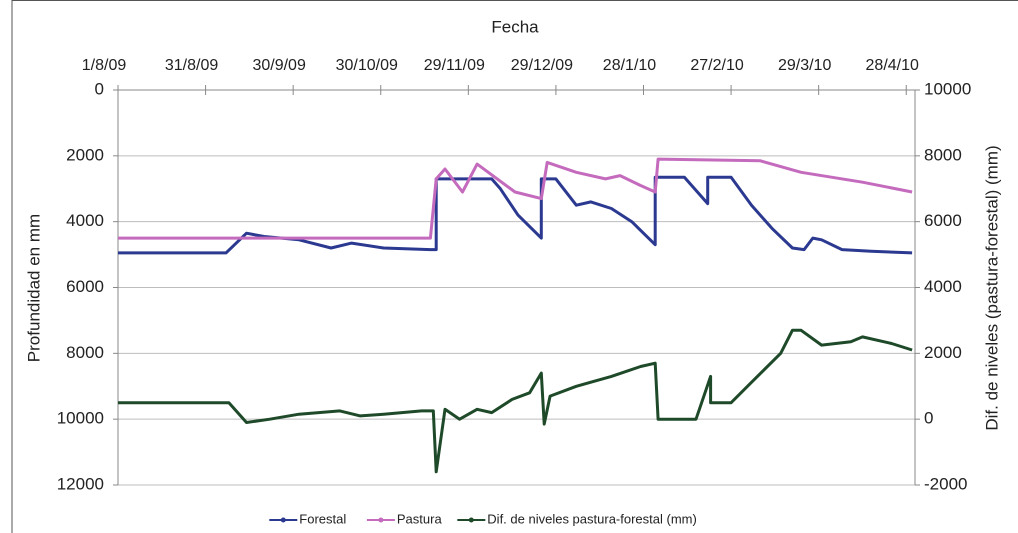  Describe the element at coordinates (991, 287) in the screenshot. I see `y2-axis-label: Dif. de niveles (pastura-forestal) (mm)` at that location.